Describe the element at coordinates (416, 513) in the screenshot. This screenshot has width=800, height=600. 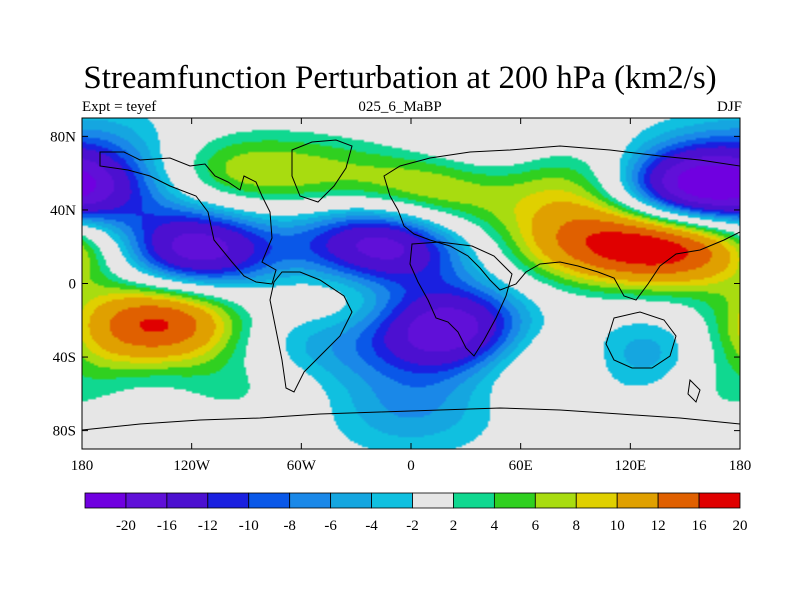
I see `colorbar: -20 -16 -12 -10 -8 -6 -4 -2 2 4 6 8 10 12 16 20` at that location.